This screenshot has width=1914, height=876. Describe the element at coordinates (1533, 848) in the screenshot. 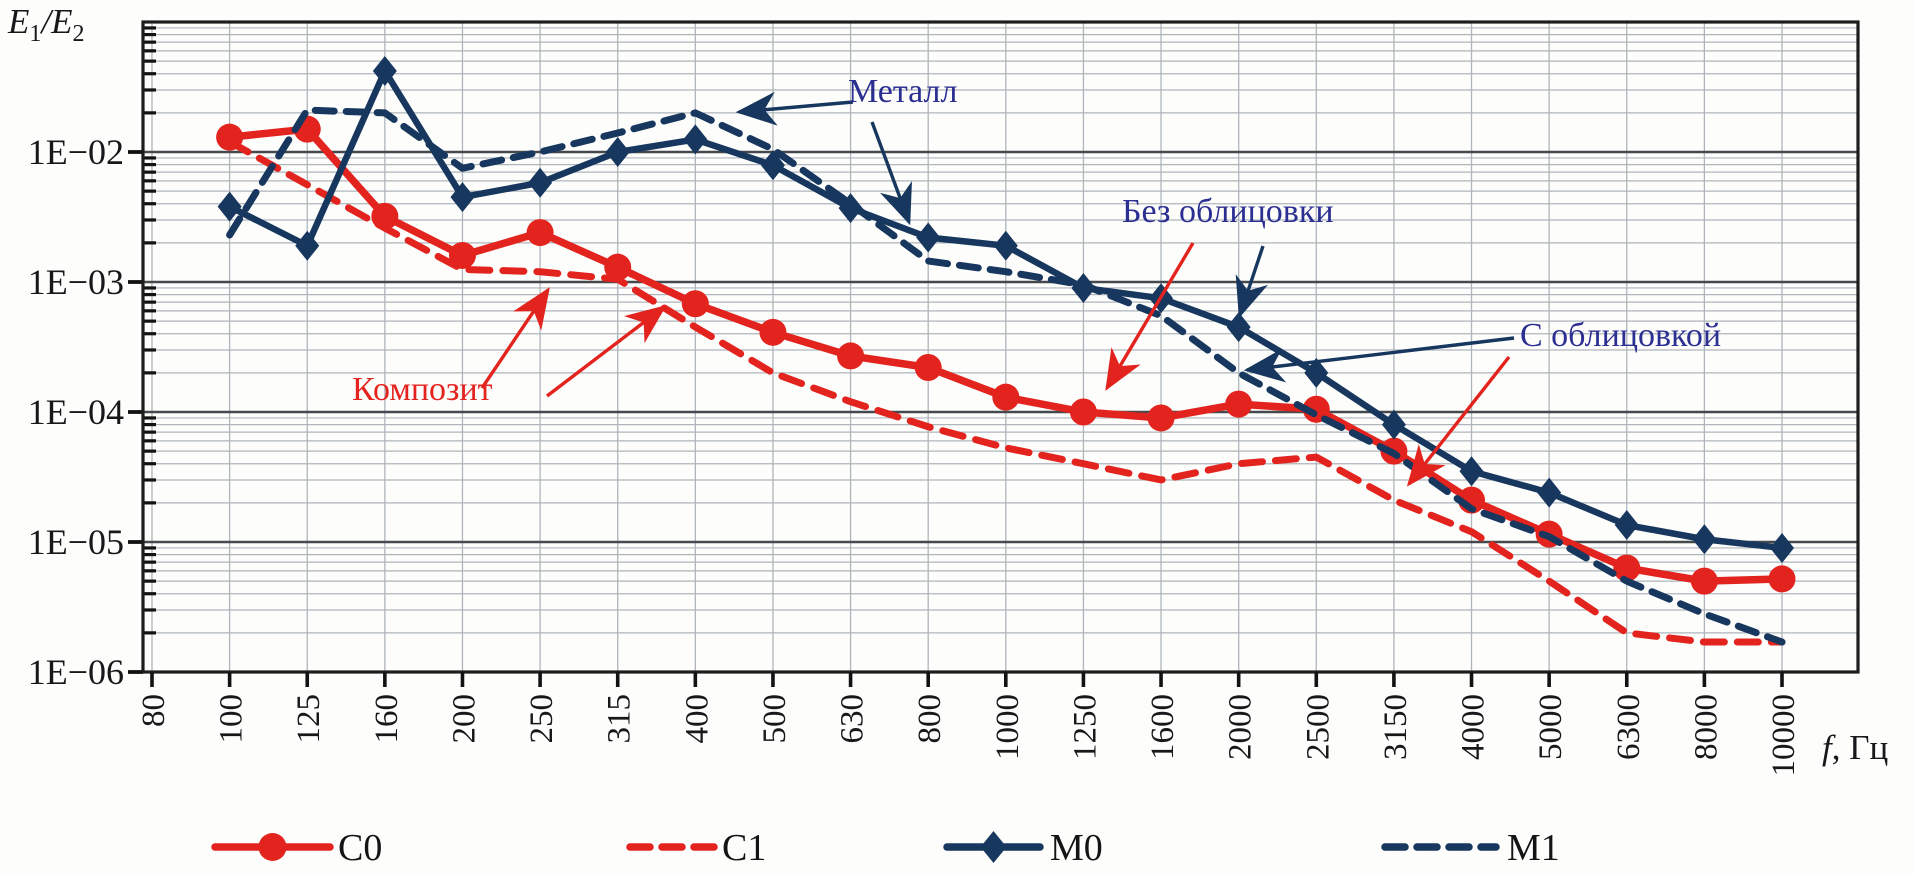

I see `legend-label-m1: M1` at that location.